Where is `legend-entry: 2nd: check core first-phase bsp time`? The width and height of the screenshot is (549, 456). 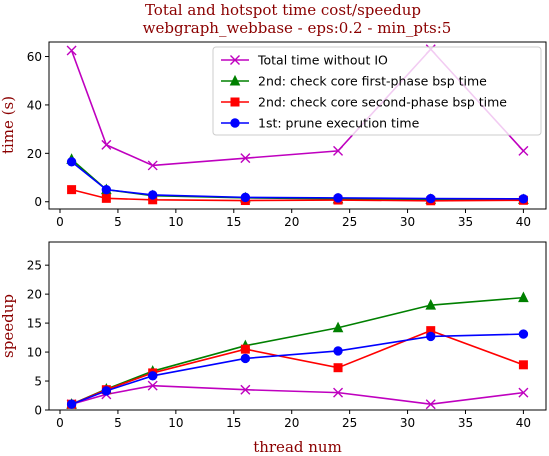
legend-entry: 2nd: check core first-phase bsp time is located at coordinates (354, 81).